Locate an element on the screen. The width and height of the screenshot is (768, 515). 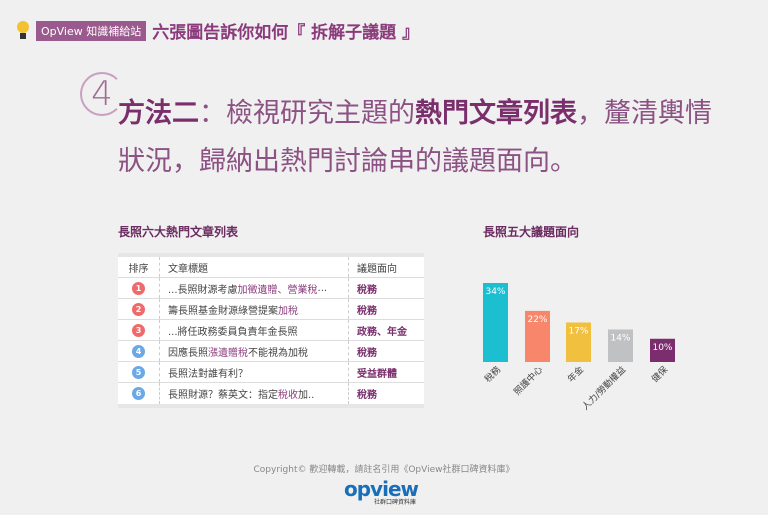
table-row: 2 籌長照基金財源綠營提案 加稅 稅務 is located at coordinates (271, 309).